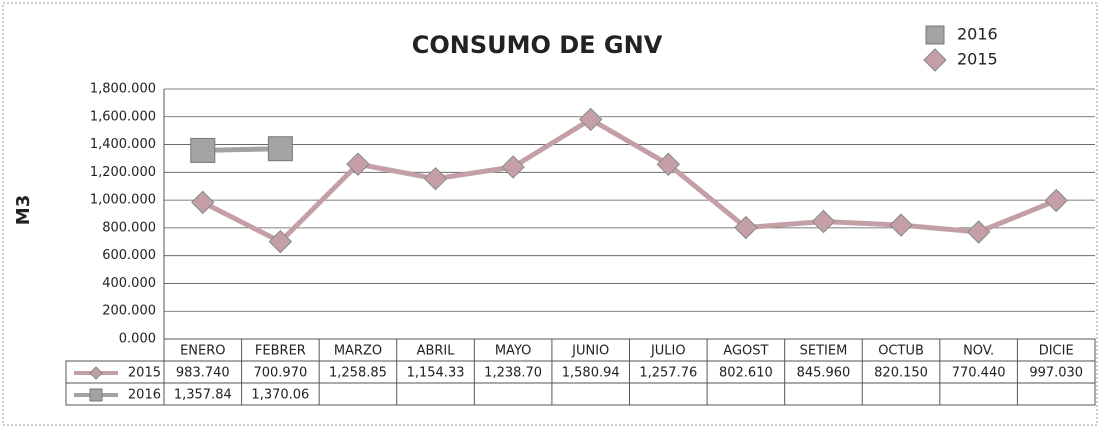  I want to click on table-series-name: 2016, so click(144, 395).